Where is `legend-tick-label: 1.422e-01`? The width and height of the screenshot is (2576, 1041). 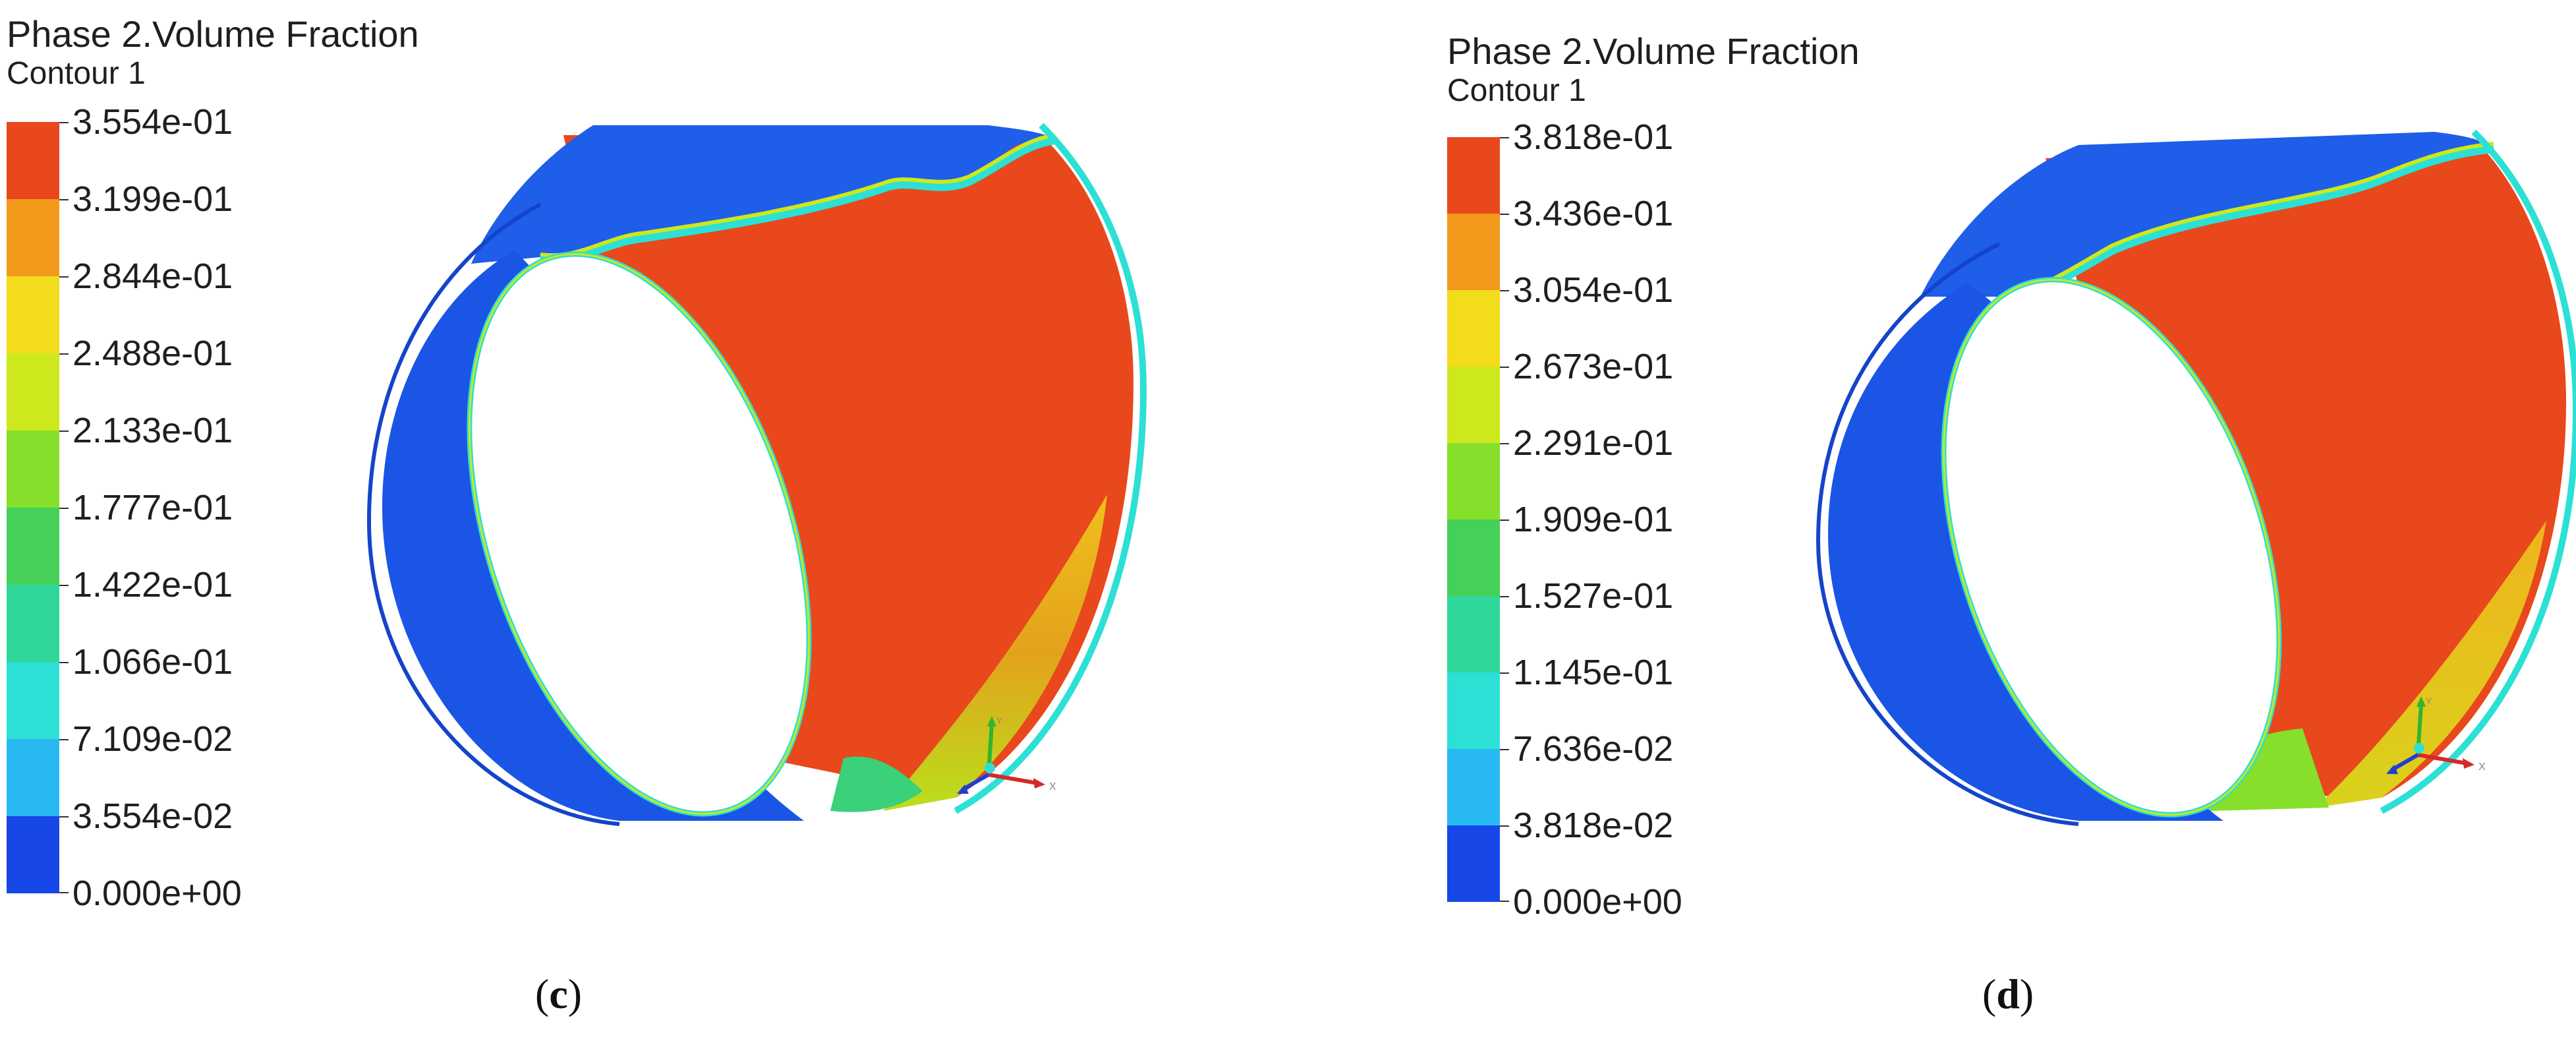 legend-tick-label: 1.422e-01 is located at coordinates (152, 585).